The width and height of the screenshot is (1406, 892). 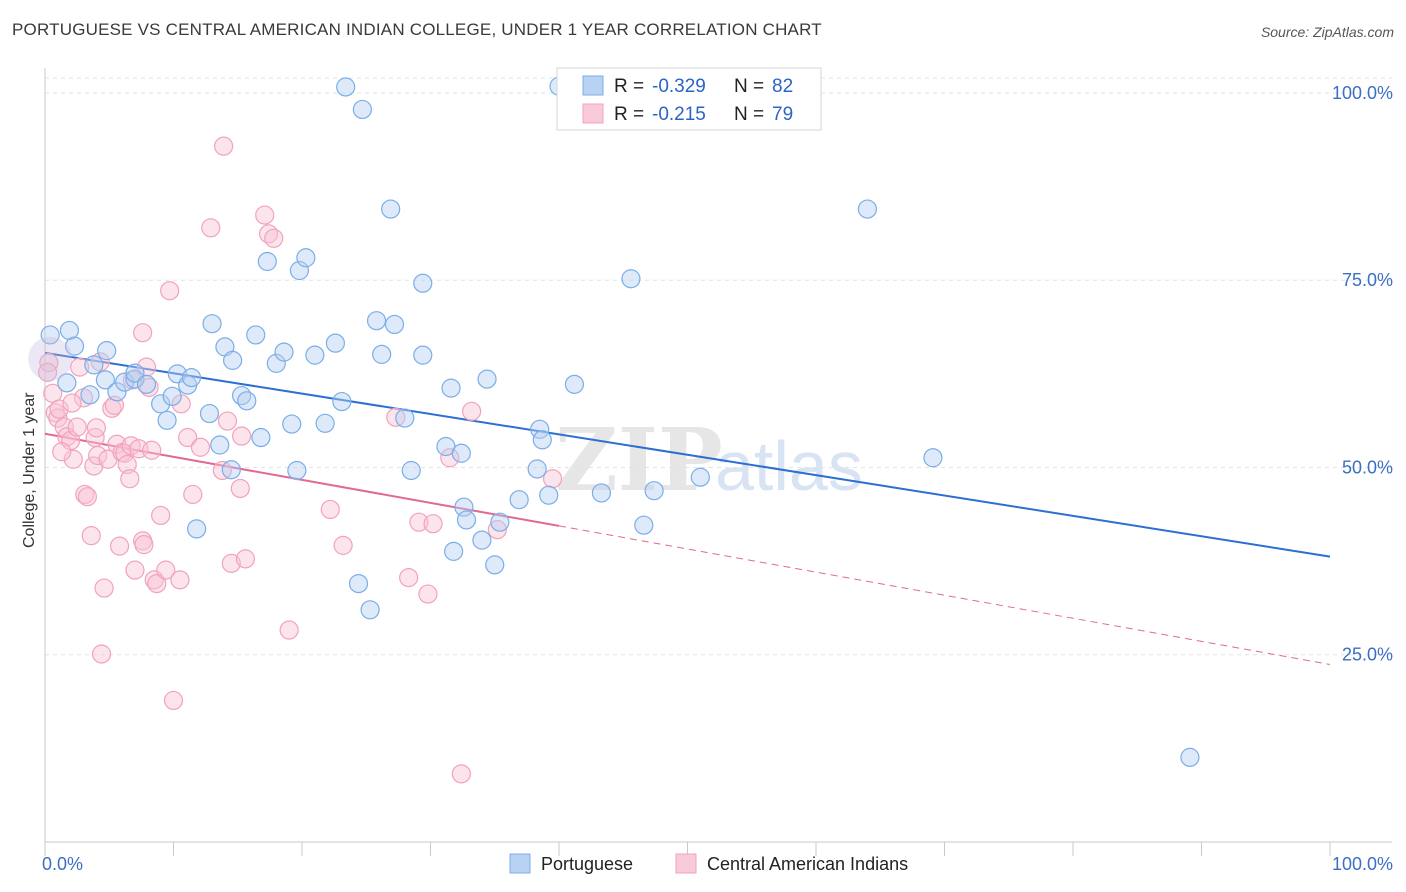 What do you see at coordinates (689, 99) in the screenshot?
I see `stats-legend: R = -0.329 N = 82 R = -0.215 N = 79` at bounding box center [689, 99].